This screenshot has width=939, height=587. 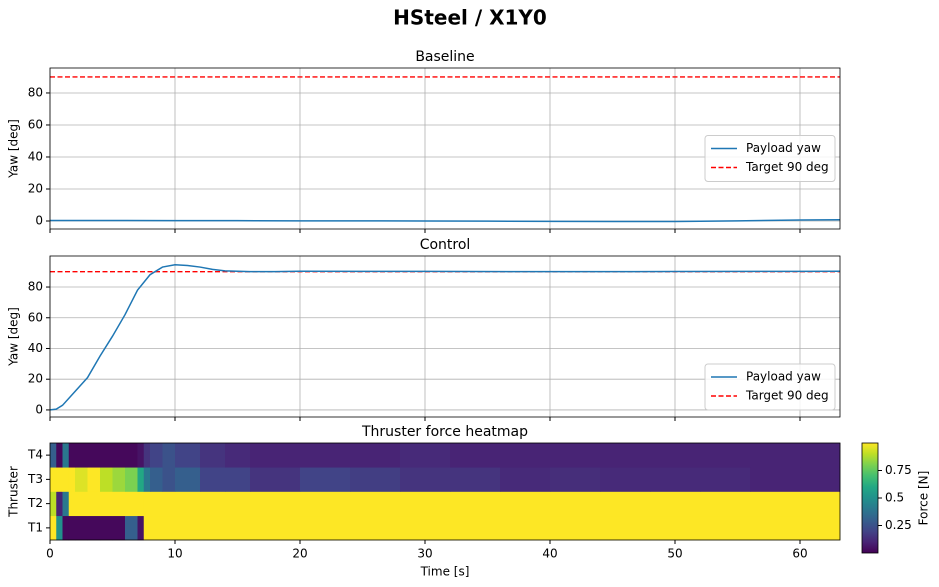 What do you see at coordinates (14, 149) in the screenshot?
I see `y-axis-label: Yaw [deg]` at bounding box center [14, 149].